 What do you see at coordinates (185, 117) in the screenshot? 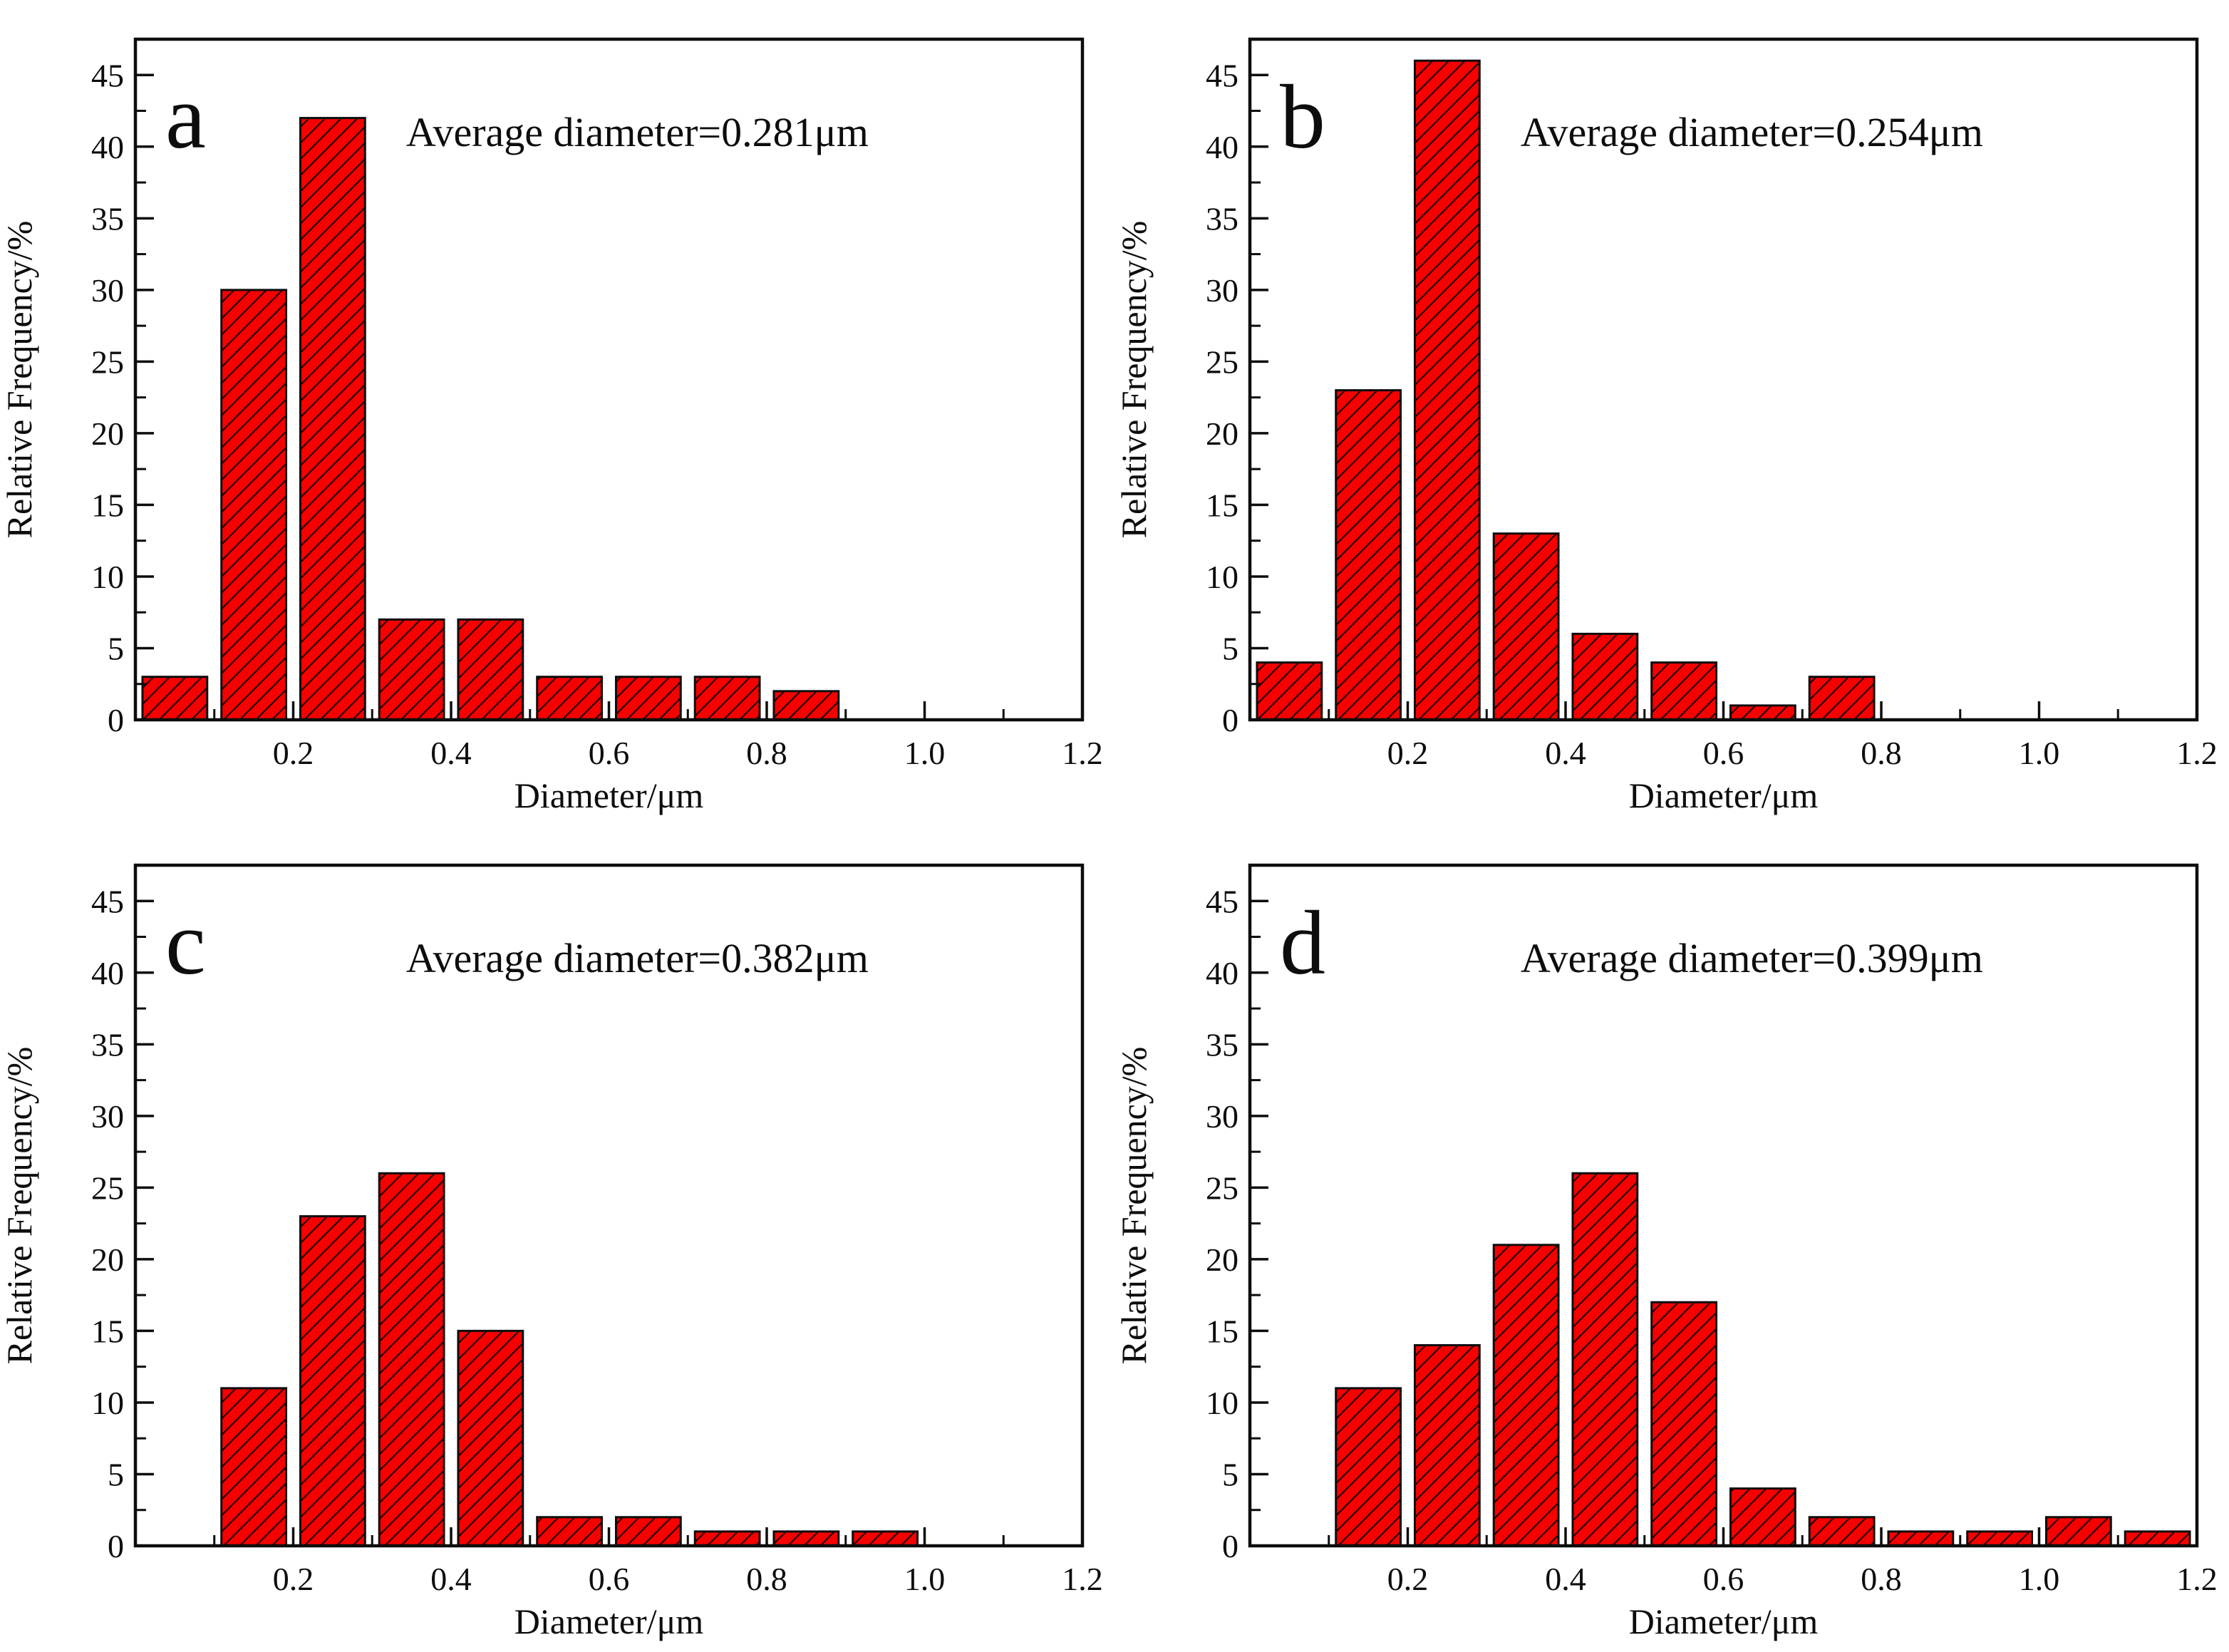
I see `panel-letter: a` at bounding box center [185, 117].